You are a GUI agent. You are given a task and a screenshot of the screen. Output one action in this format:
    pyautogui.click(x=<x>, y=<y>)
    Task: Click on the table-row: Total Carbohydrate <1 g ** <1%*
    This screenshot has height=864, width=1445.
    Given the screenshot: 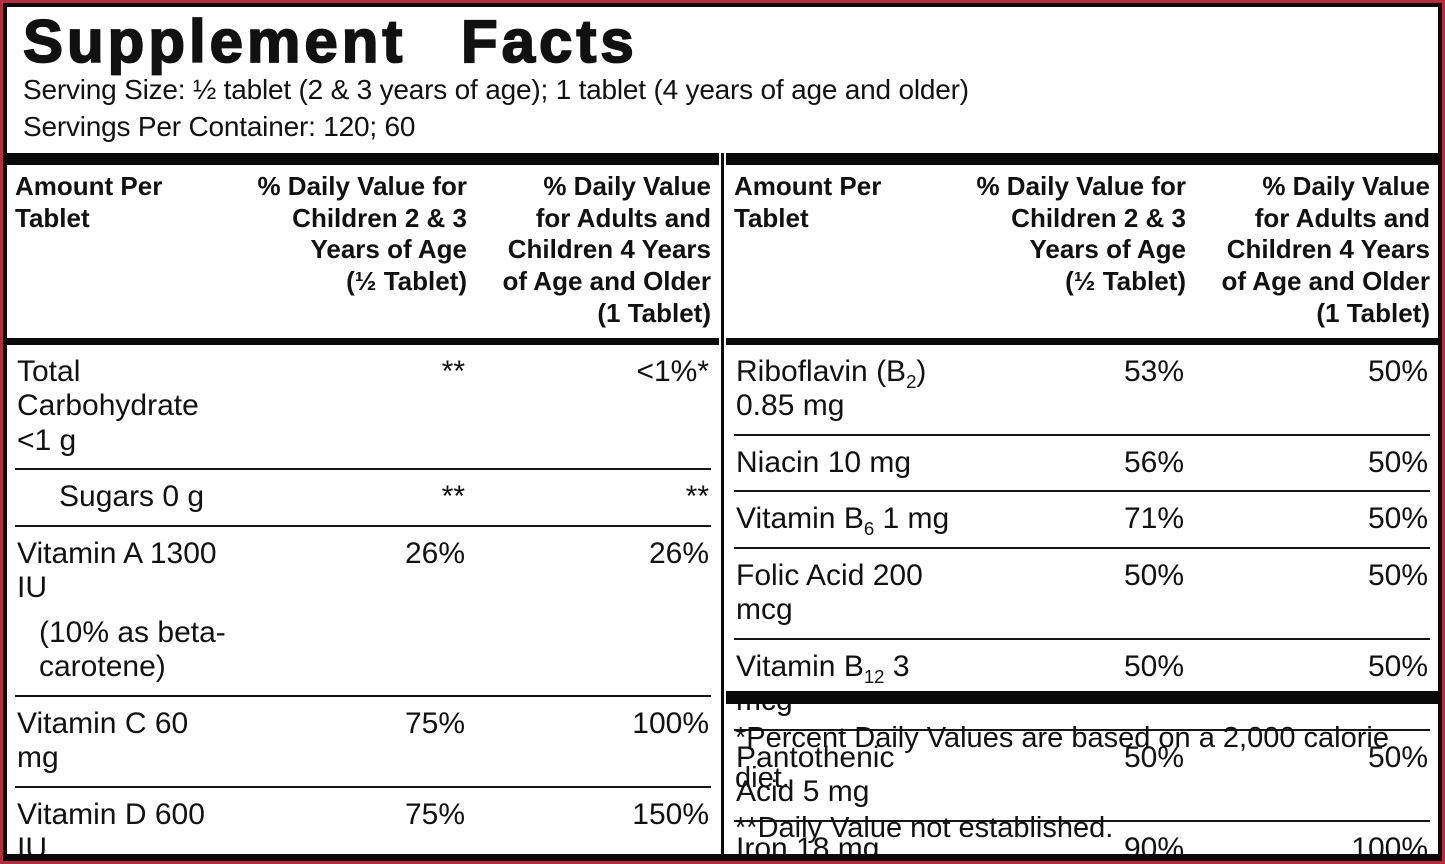 What is the action you would take?
    pyautogui.click(x=363, y=408)
    